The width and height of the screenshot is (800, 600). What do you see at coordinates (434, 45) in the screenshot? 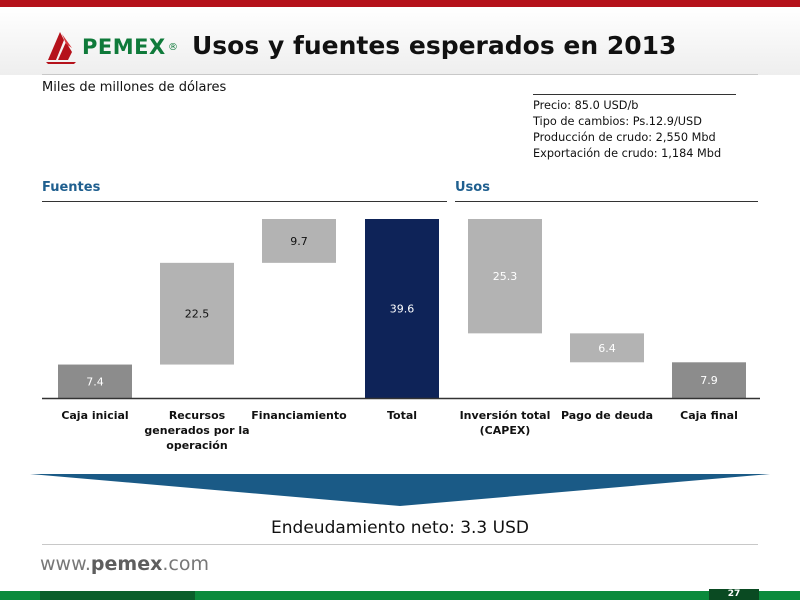
I see `page-title: Usos y fuentes esperados en 2013` at bounding box center [434, 45].